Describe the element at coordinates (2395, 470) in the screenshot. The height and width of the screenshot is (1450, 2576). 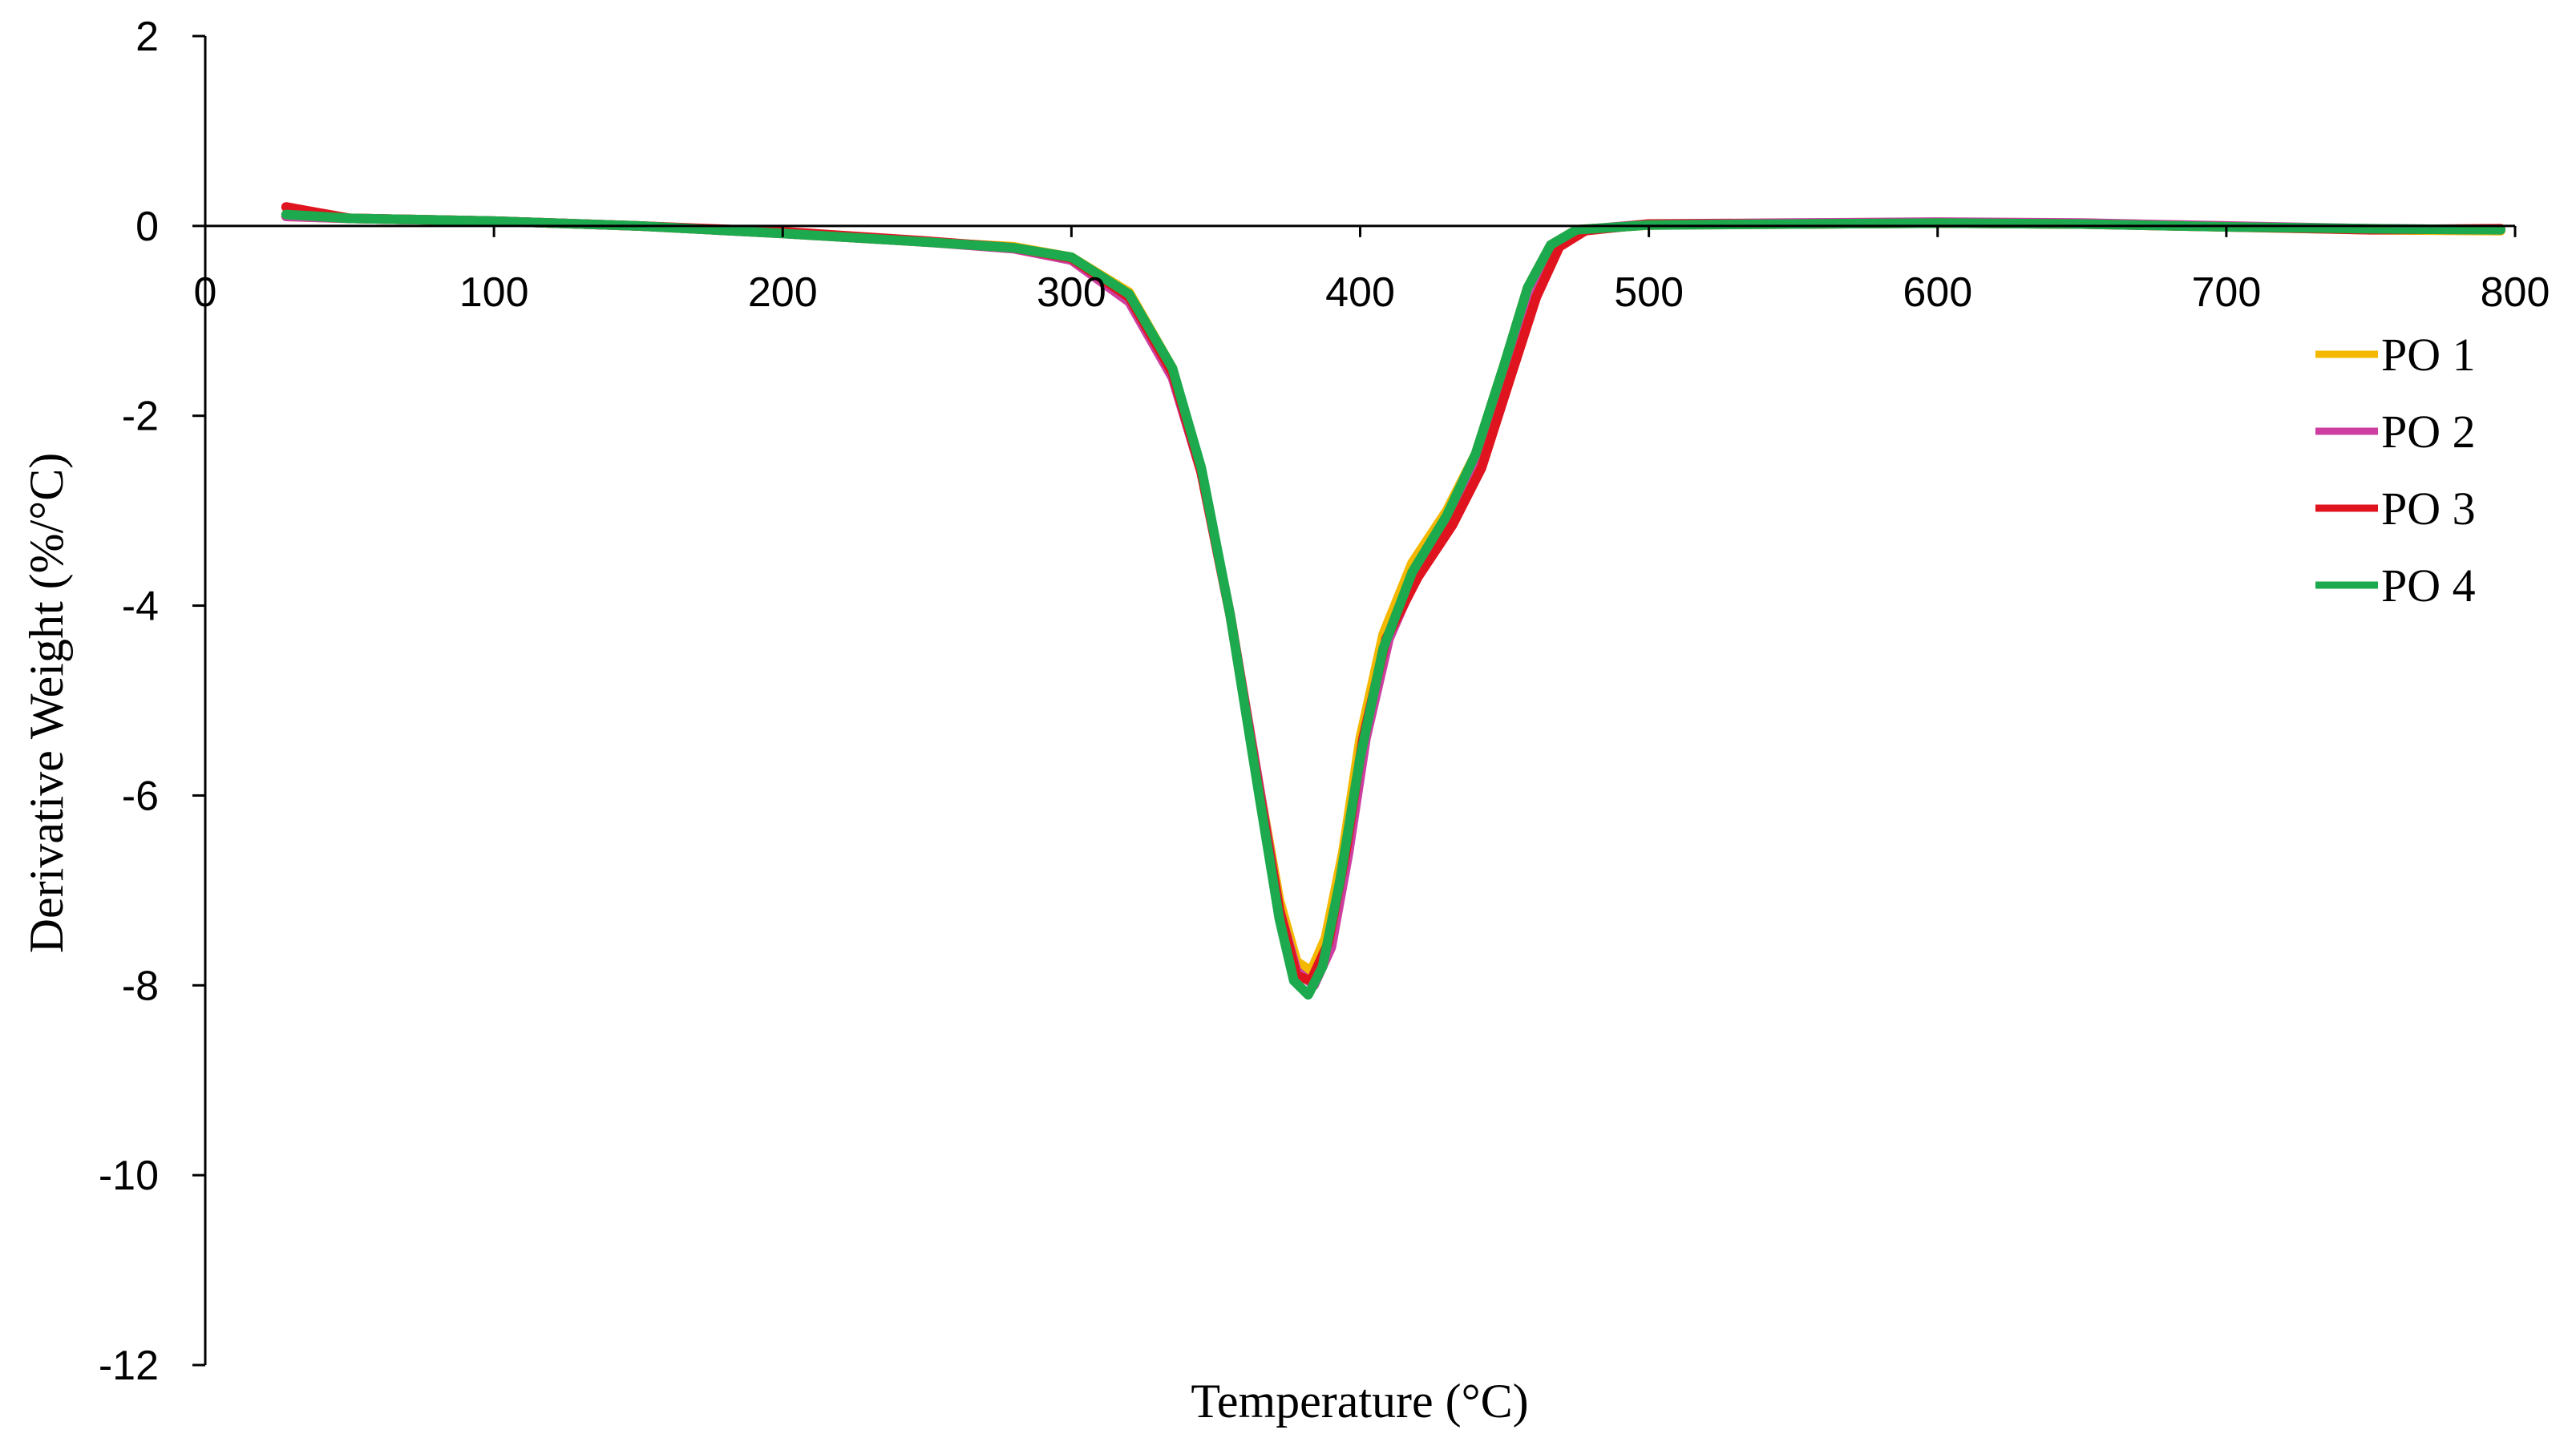
I see `legend: PO 1 PO 2 PO 3 PO 4` at that location.